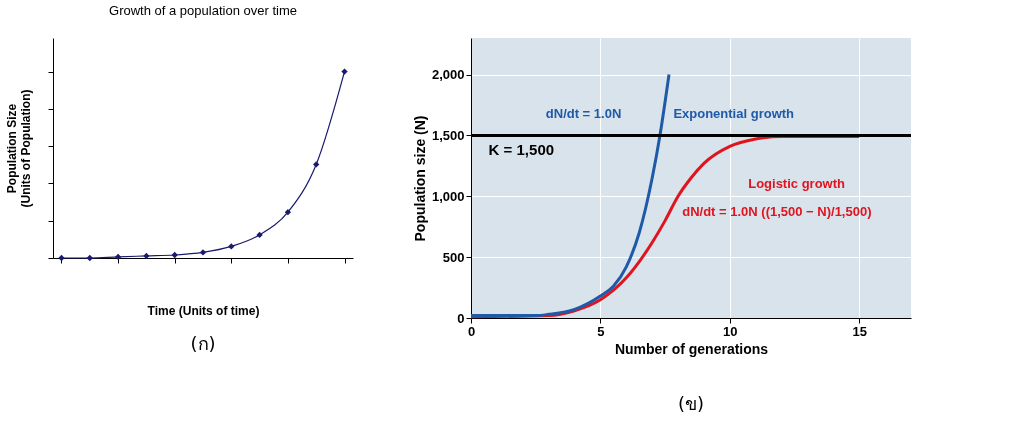 The width and height of the screenshot is (1027, 446). Describe the element at coordinates (691, 403) in the screenshot. I see `text: (ข)` at that location.